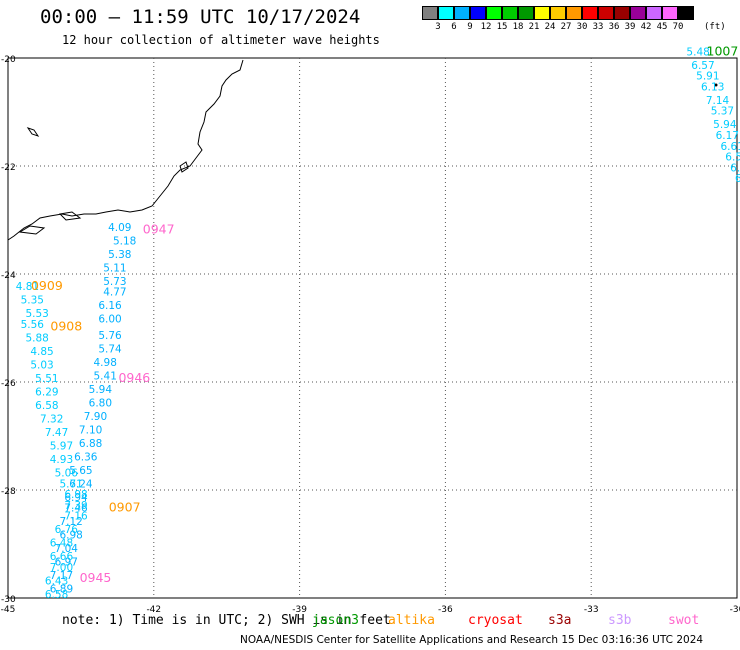 This screenshot has width=740, height=650. What do you see at coordinates (8, 60) in the screenshot?
I see `lat-tick-label: -20` at bounding box center [8, 60].